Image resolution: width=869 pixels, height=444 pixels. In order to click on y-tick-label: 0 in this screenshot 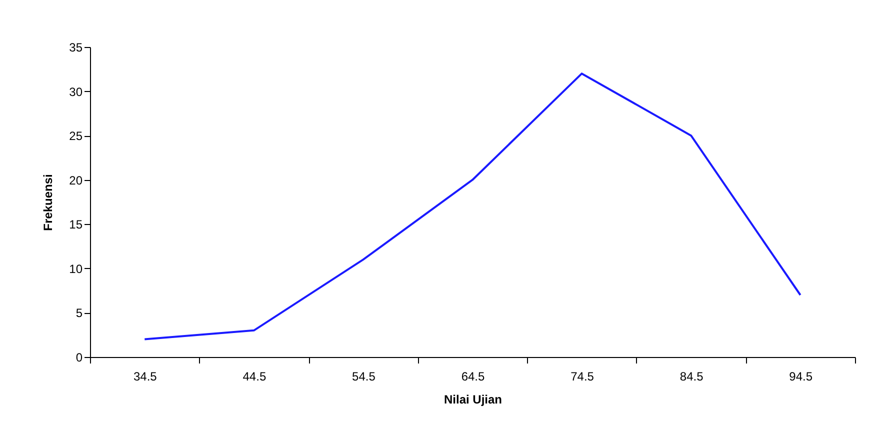, I will do `click(79, 357)`.